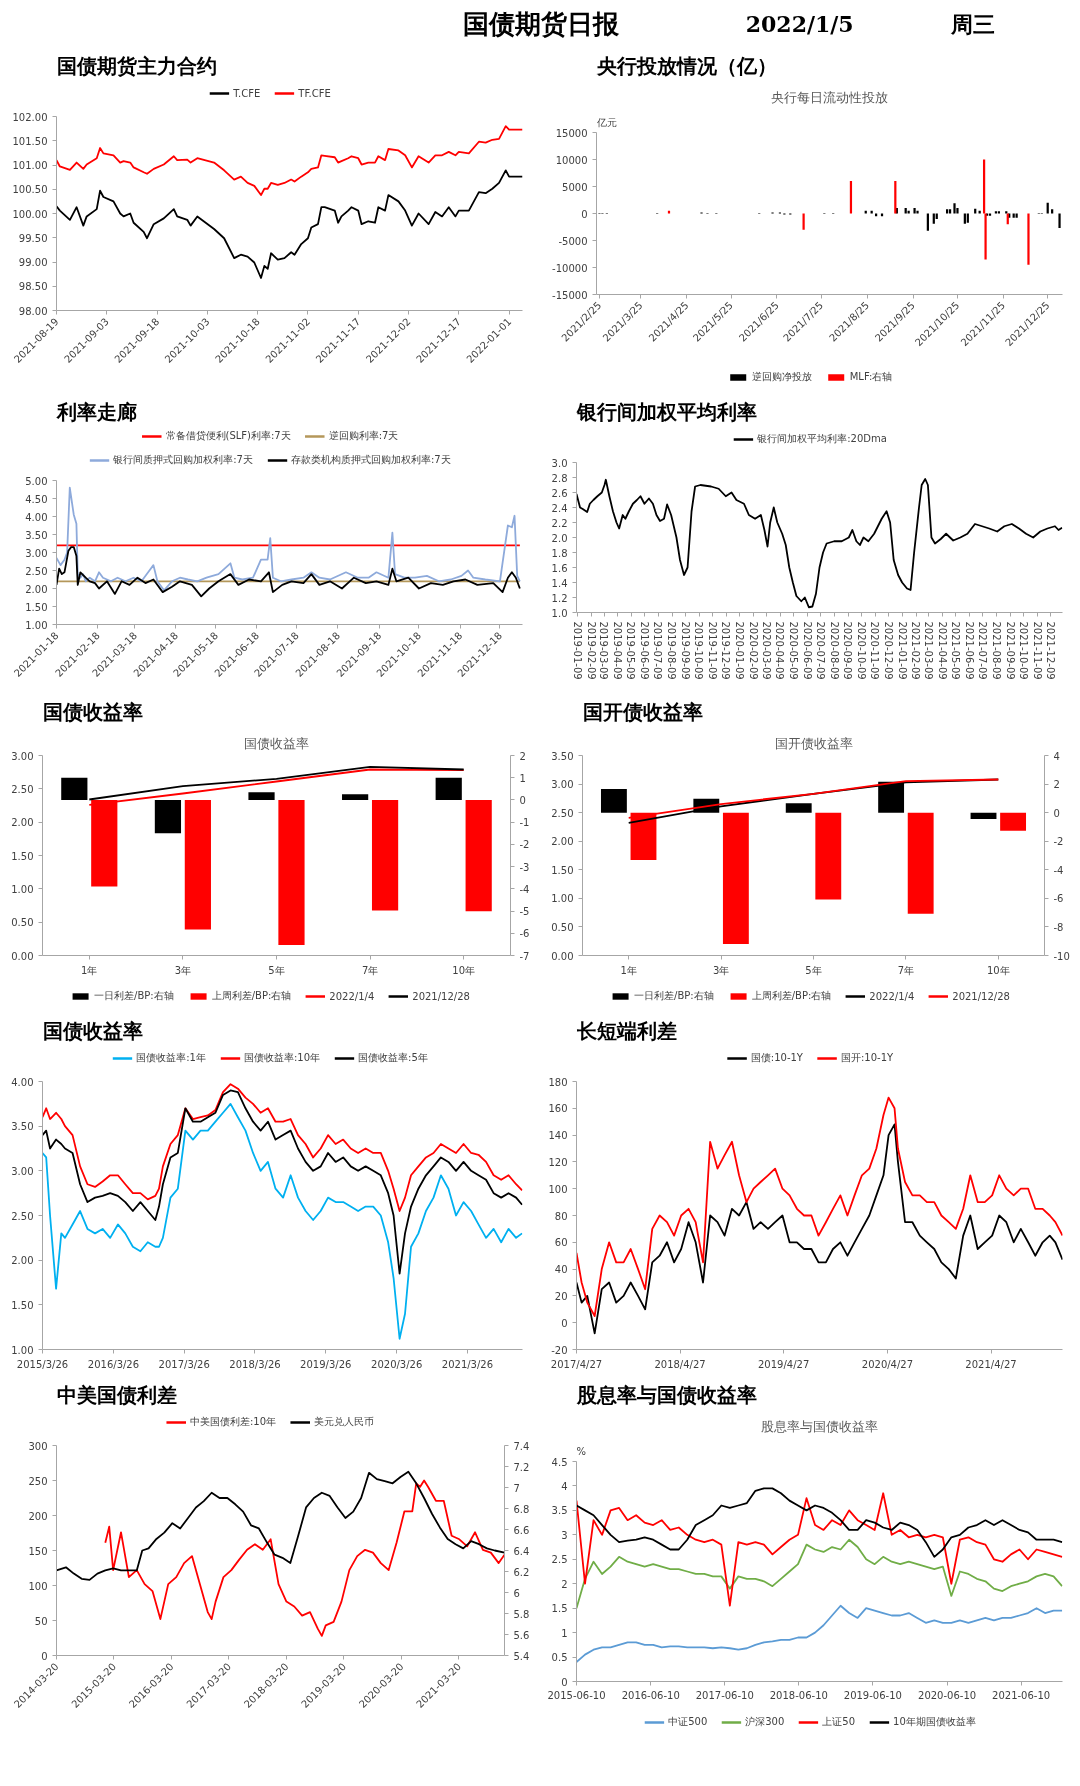 This screenshot has width=1080, height=1786. I want to click on x-tick-label: 5年, so click(276, 970).